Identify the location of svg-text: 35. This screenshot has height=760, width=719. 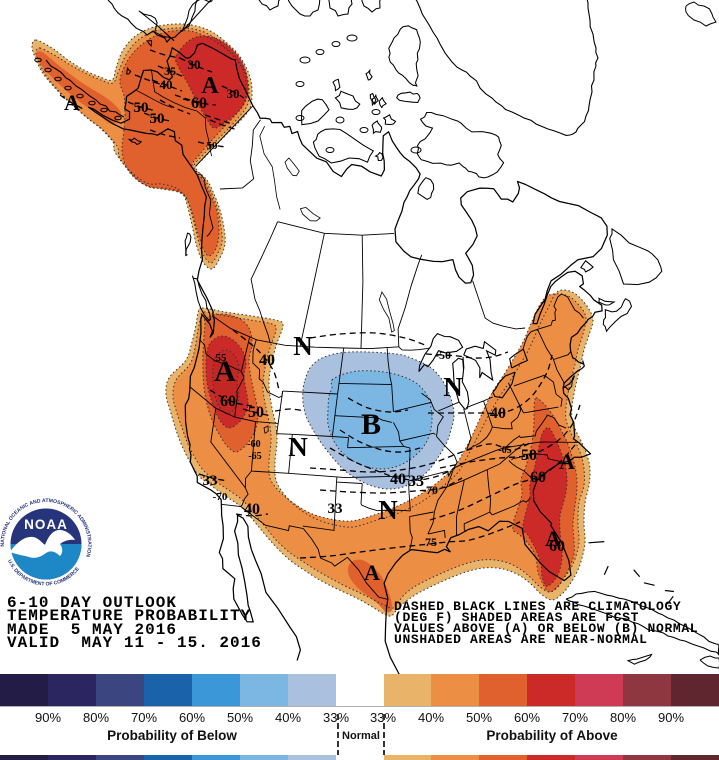
(170, 71).